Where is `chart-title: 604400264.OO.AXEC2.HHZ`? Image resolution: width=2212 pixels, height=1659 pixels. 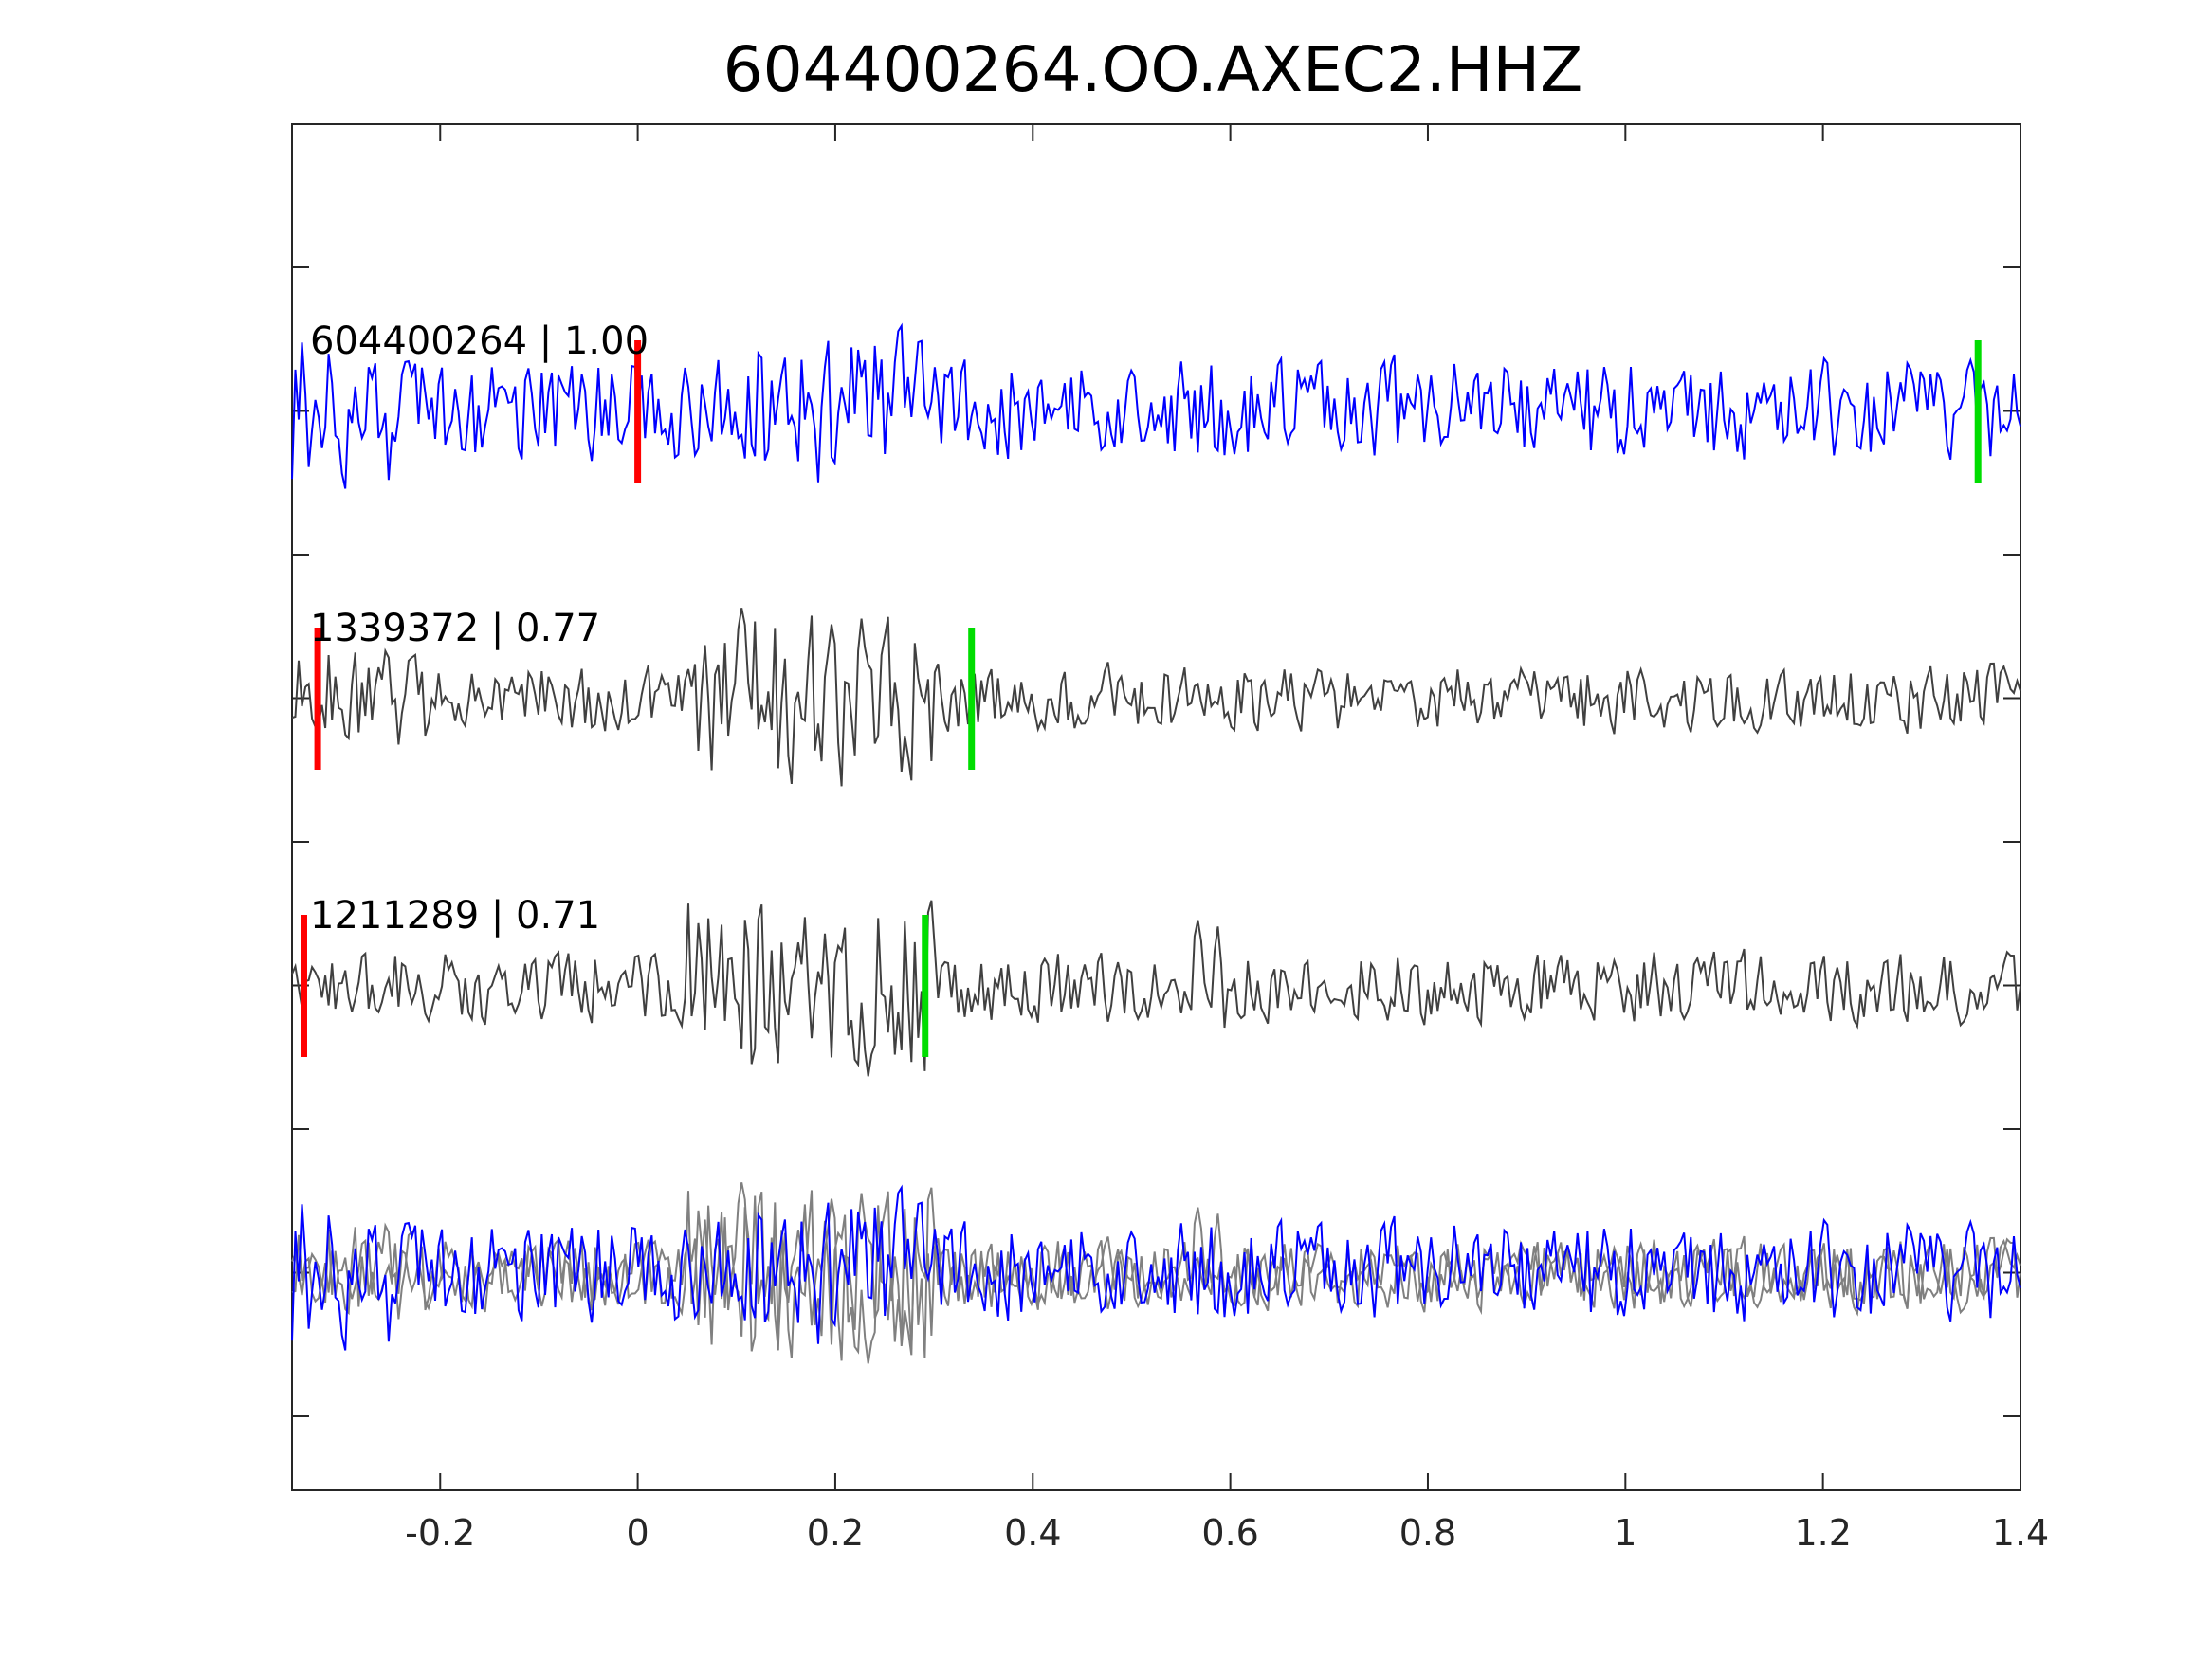
chart-title: 604400264.OO.AXEC2.HHZ is located at coordinates (1153, 69).